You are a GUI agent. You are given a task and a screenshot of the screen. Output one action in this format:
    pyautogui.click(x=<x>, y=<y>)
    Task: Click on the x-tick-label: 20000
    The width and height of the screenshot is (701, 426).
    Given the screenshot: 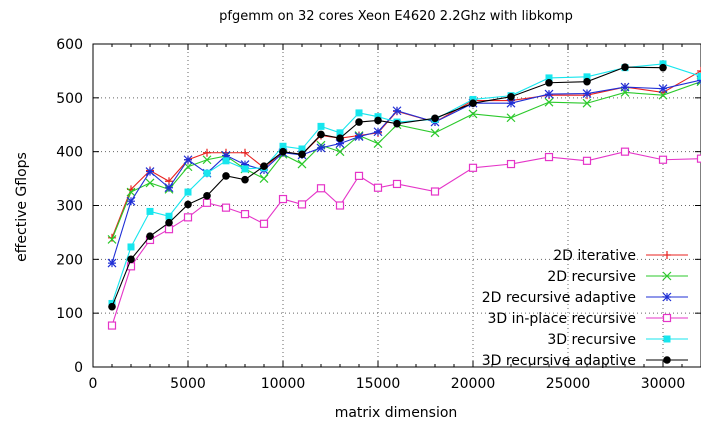 What is the action you would take?
    pyautogui.click(x=473, y=384)
    